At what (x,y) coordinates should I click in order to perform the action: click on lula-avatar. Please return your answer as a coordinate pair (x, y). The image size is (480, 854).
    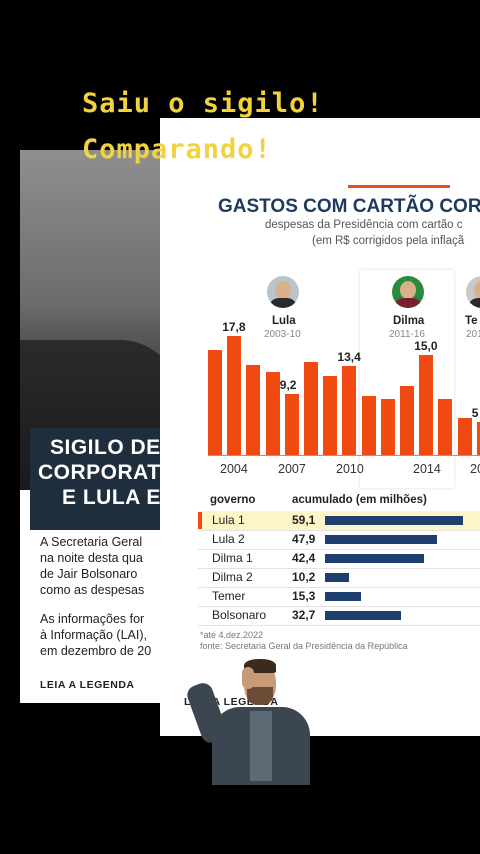
    Looking at the image, I should click on (283, 292).